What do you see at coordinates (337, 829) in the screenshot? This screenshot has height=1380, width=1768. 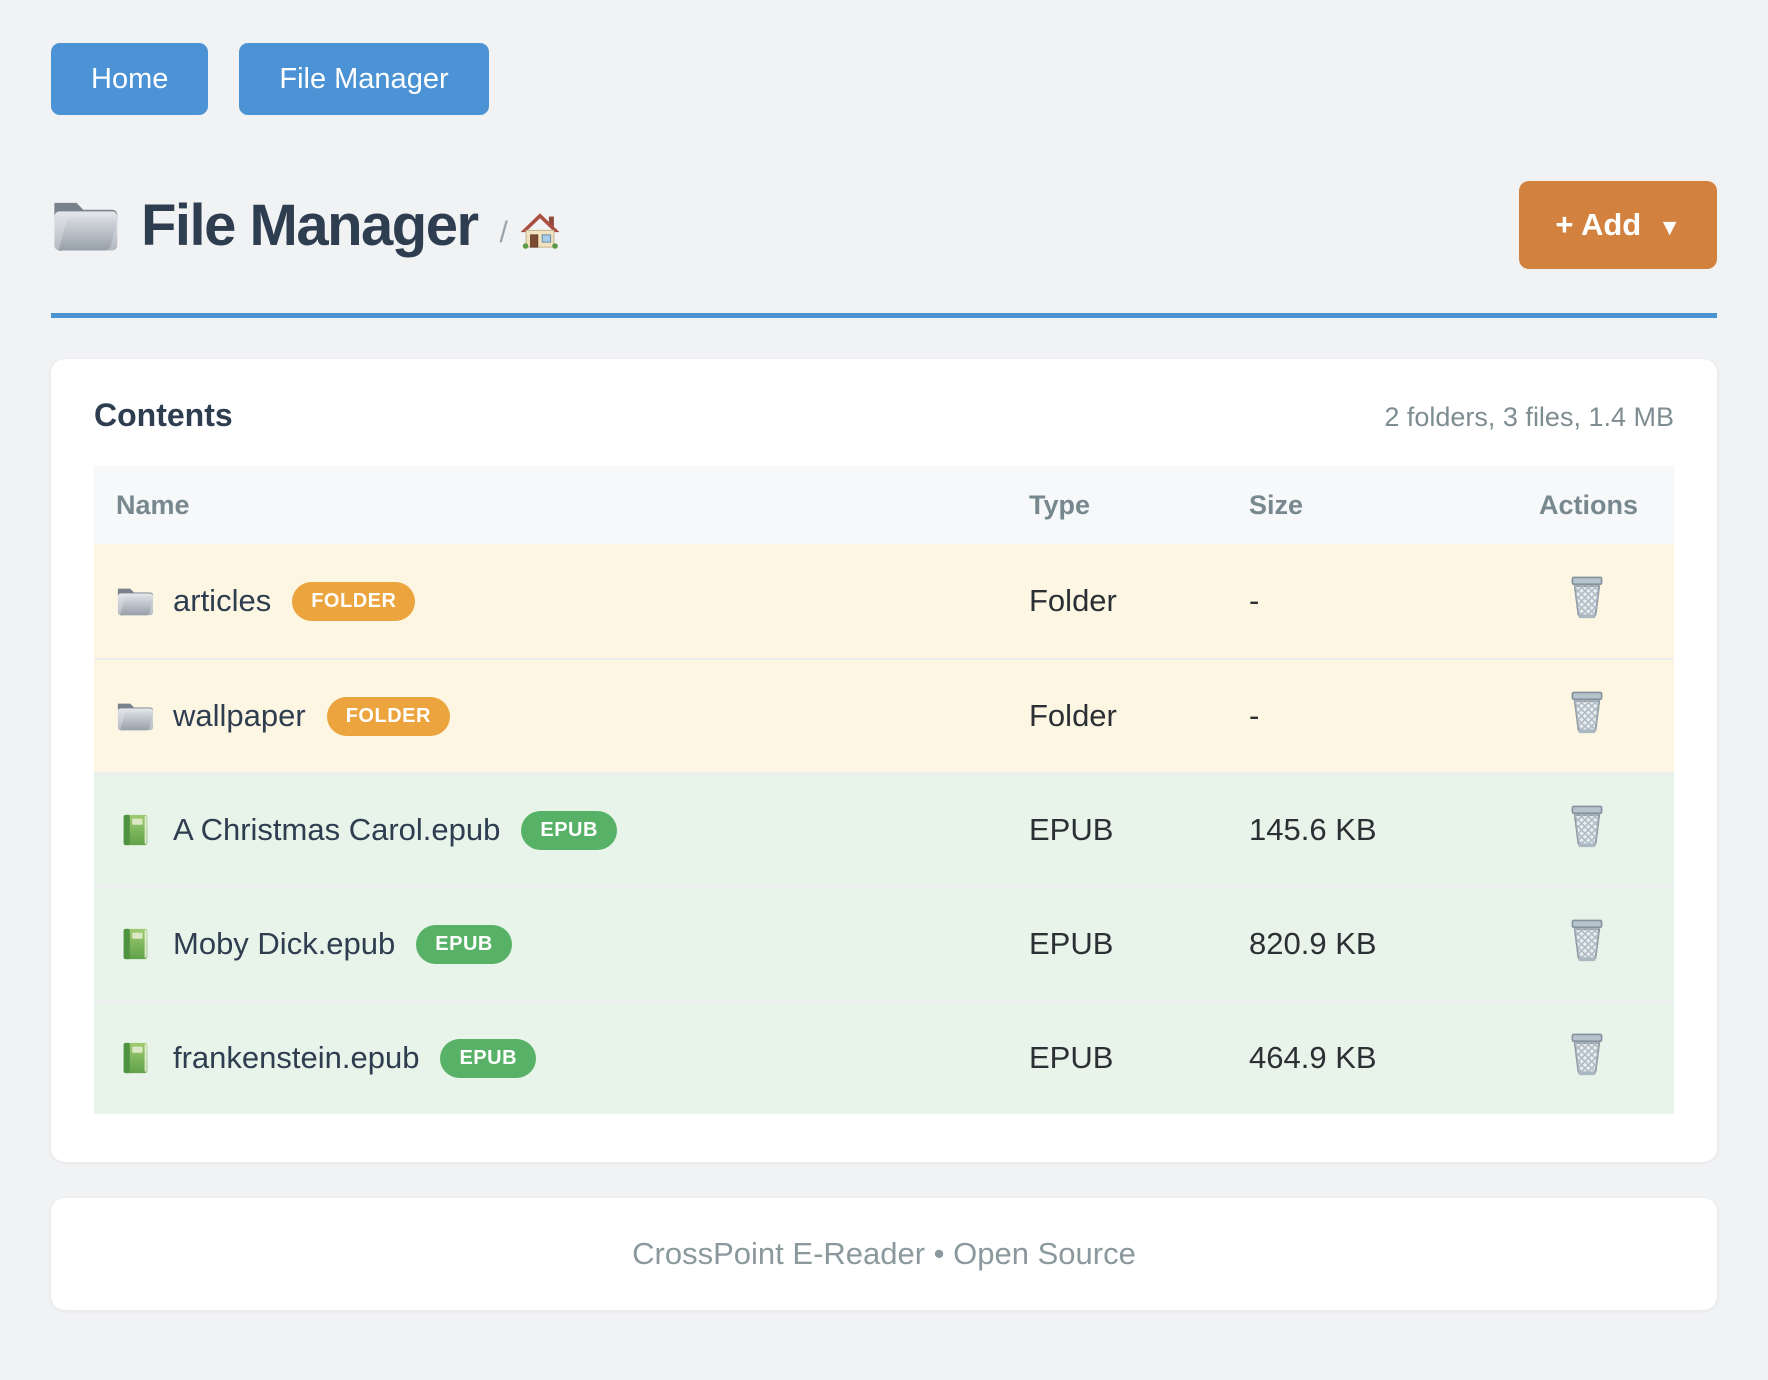 I see `item-name-link: A Christmas Carol.epub` at bounding box center [337, 829].